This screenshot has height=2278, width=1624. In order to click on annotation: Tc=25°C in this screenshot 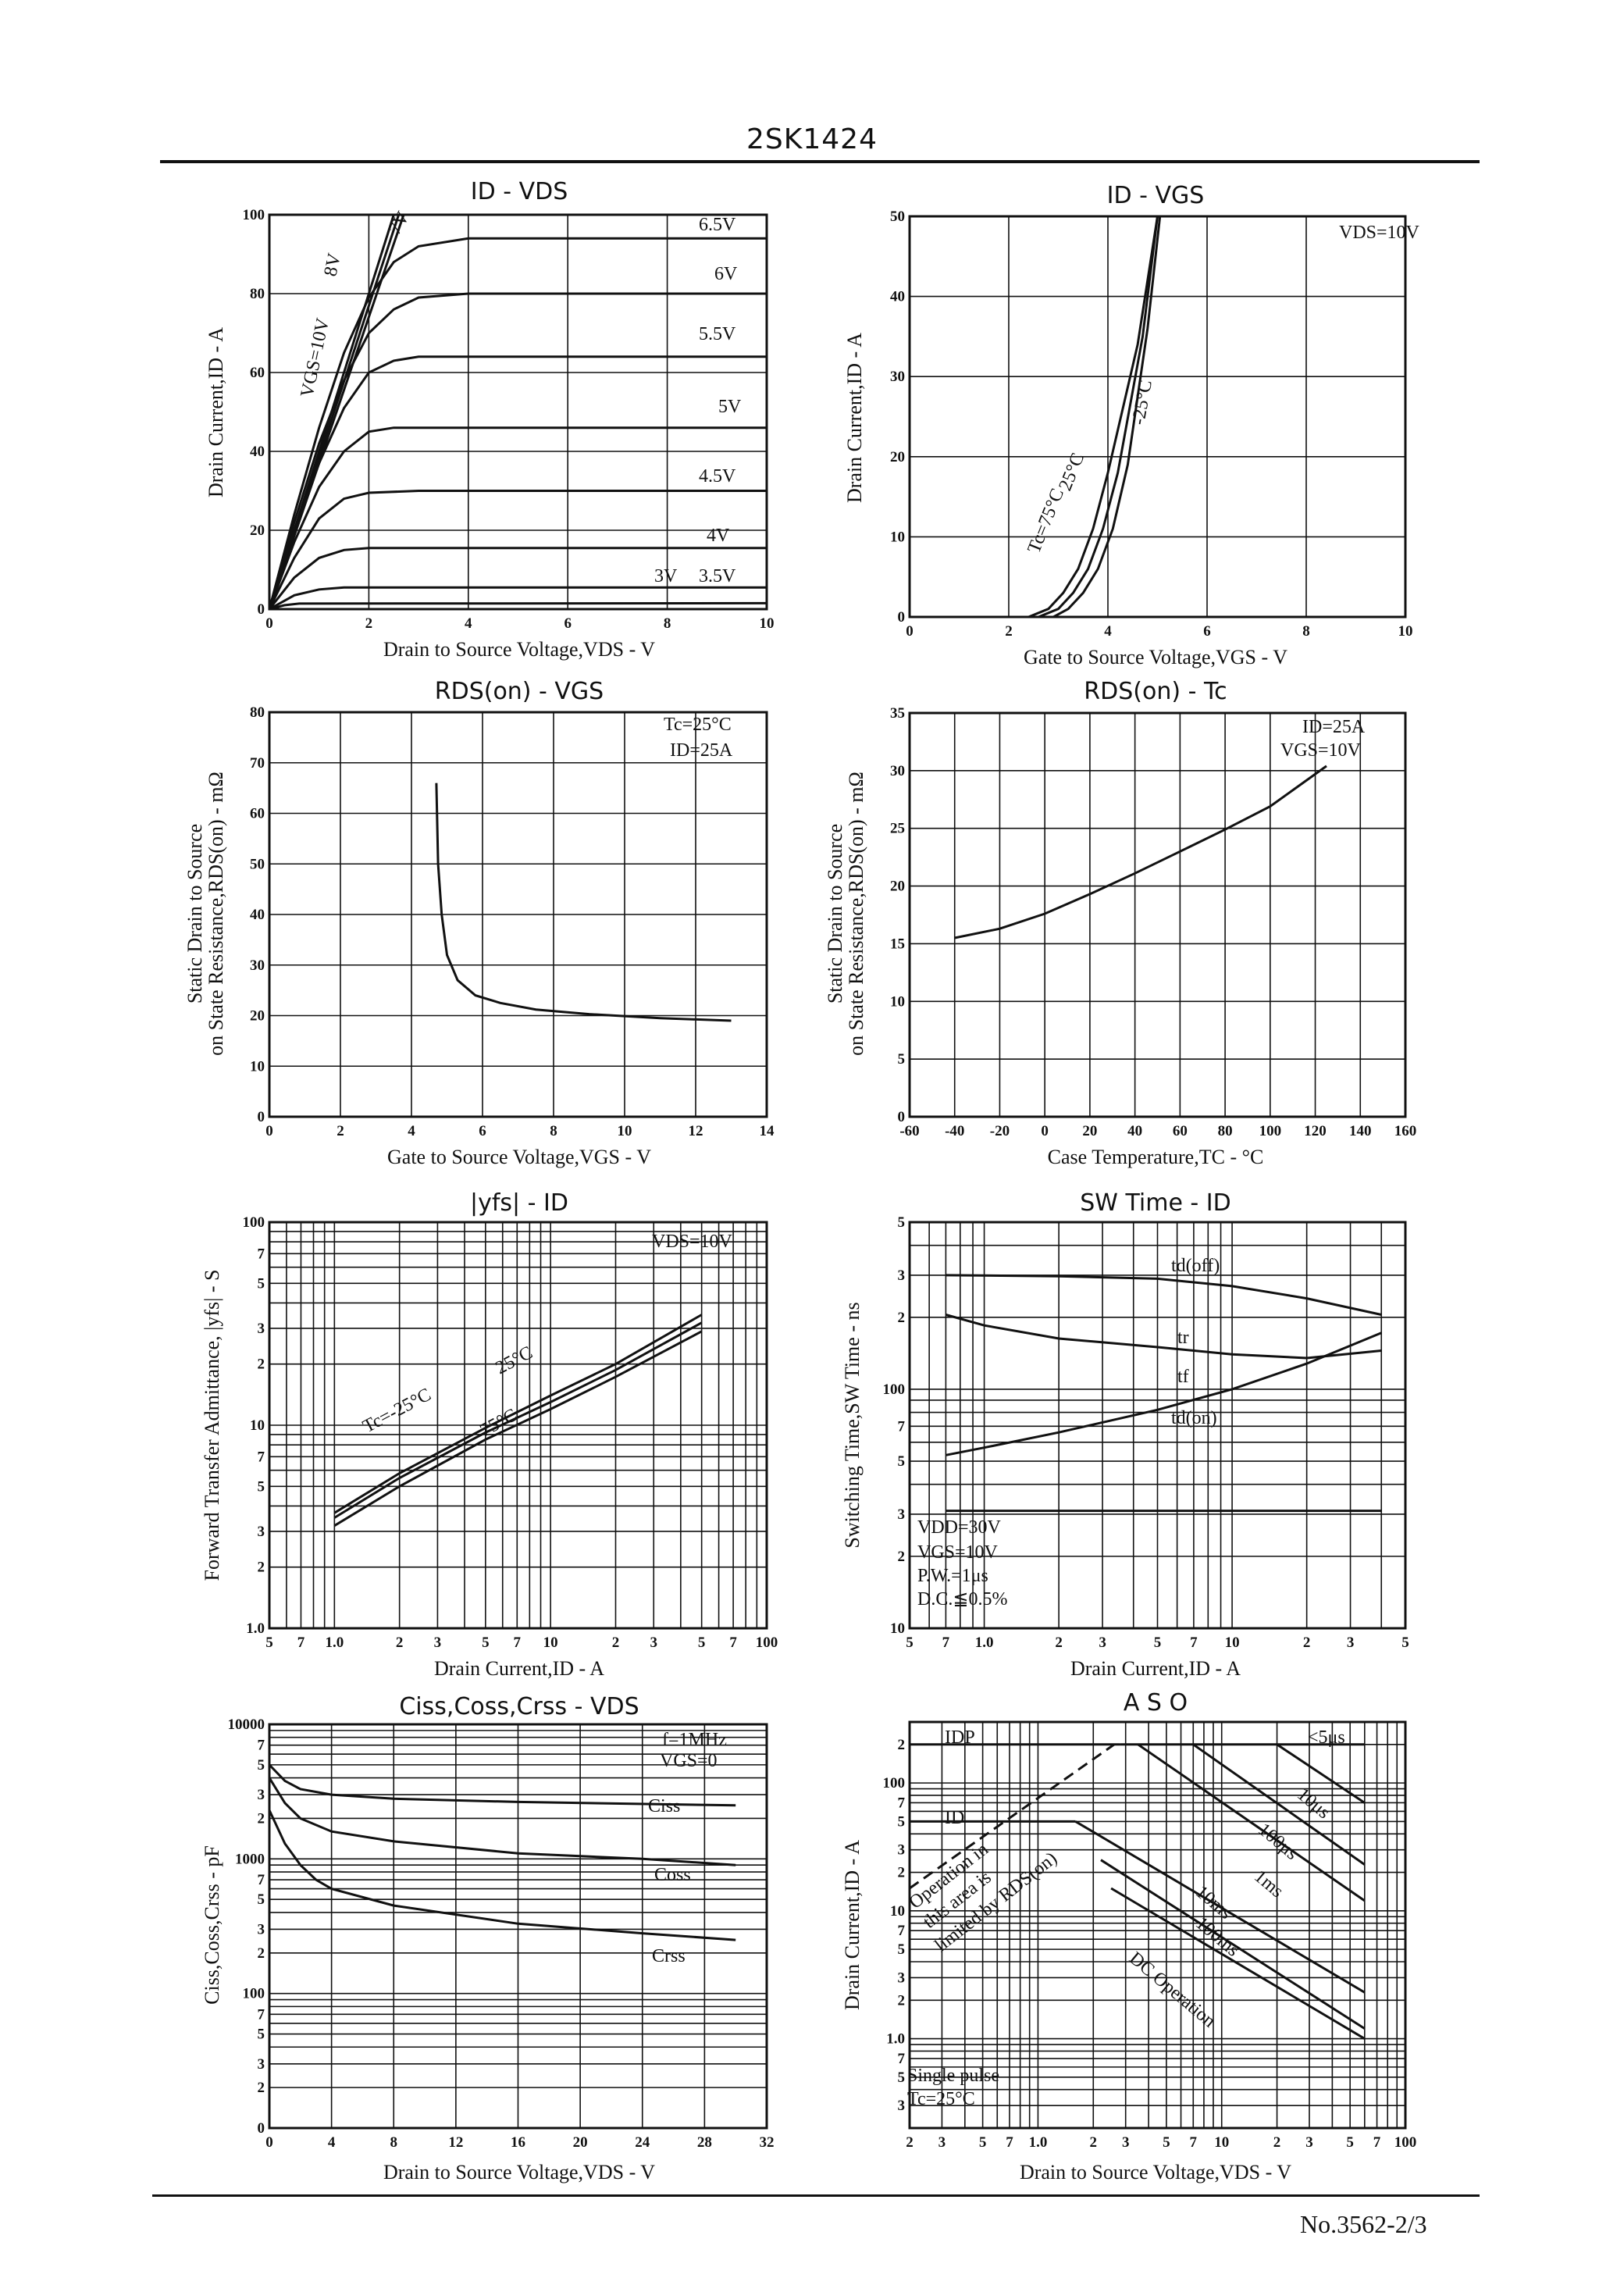, I will do `click(941, 2099)`.